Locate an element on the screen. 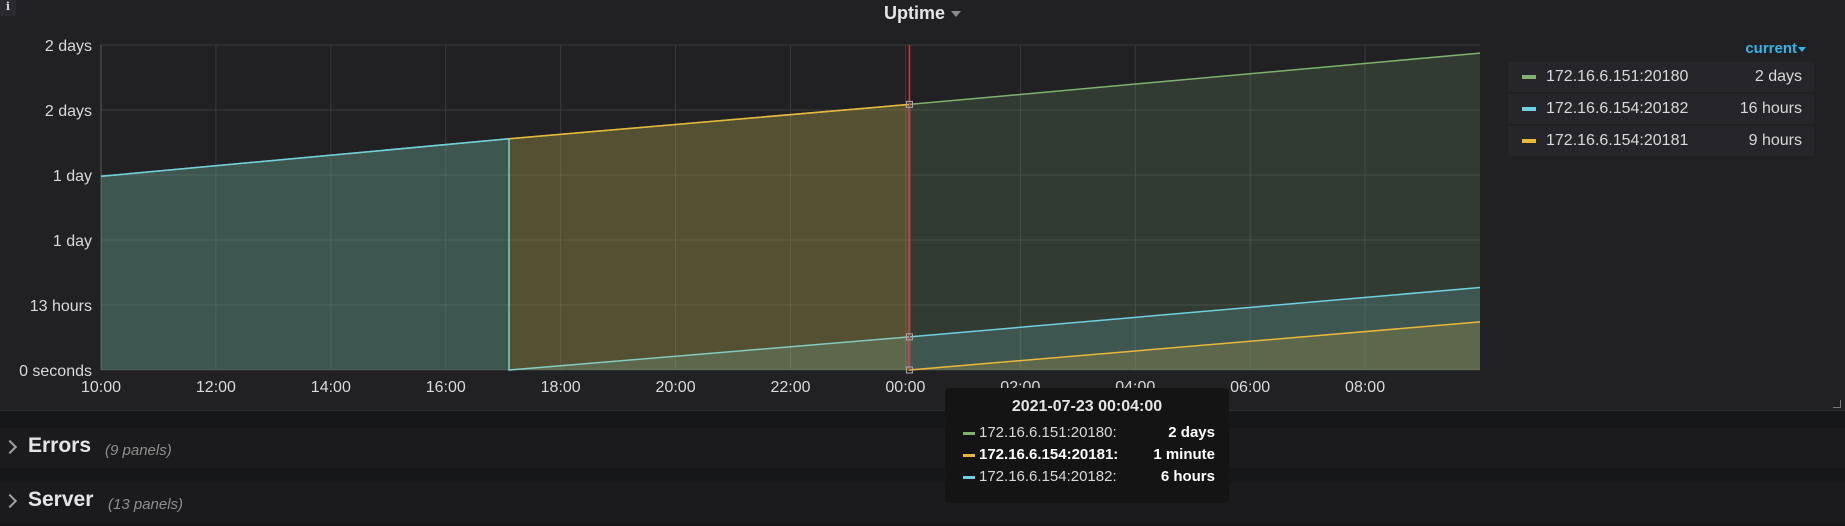 The image size is (1845, 526). legend-item: 172.16.6.154:20182 16 hours is located at coordinates (1661, 109).